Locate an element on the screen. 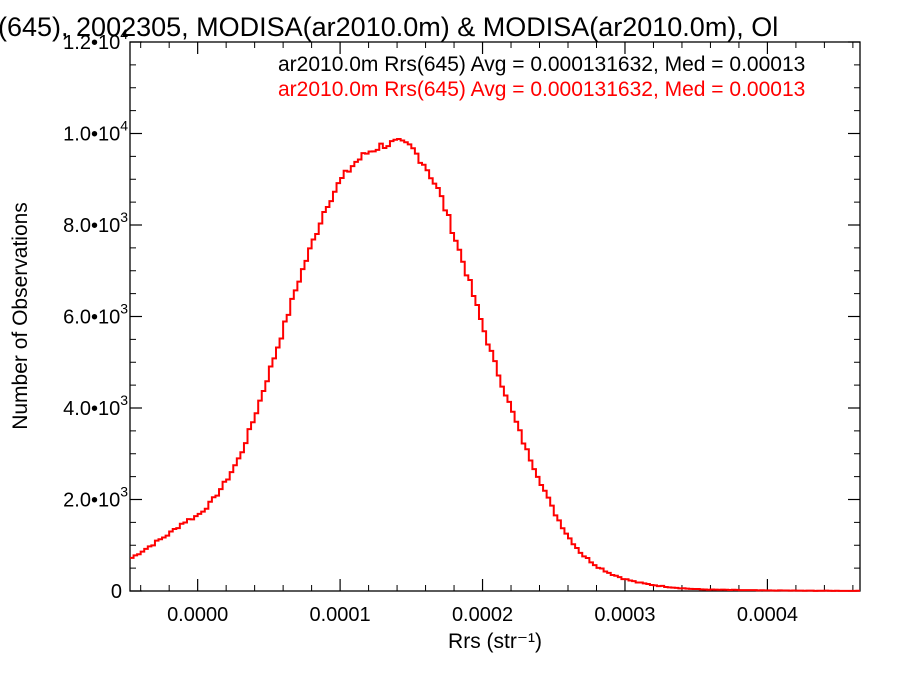 Image resolution: width=900 pixels, height=675 pixels. y-tick-label: 1.2•104 is located at coordinates (95, 40).